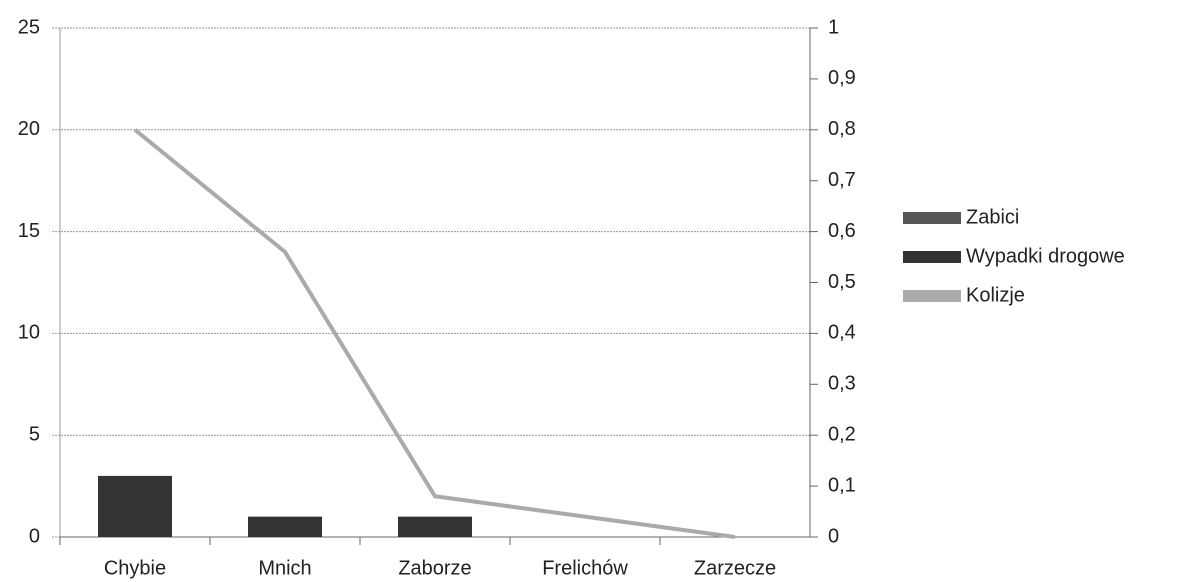 The image size is (1181, 582). Describe the element at coordinates (842, 231) in the screenshot. I see `y2-tick-label: 0,6` at that location.